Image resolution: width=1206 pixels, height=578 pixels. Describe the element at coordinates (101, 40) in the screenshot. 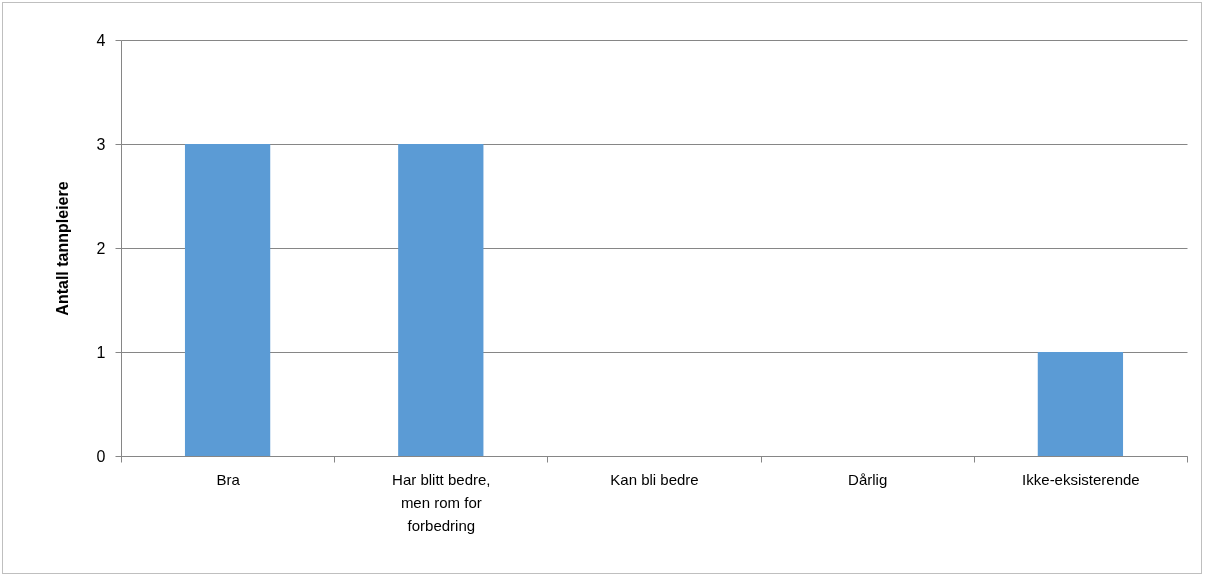

I see `y-tick-label: 4` at that location.